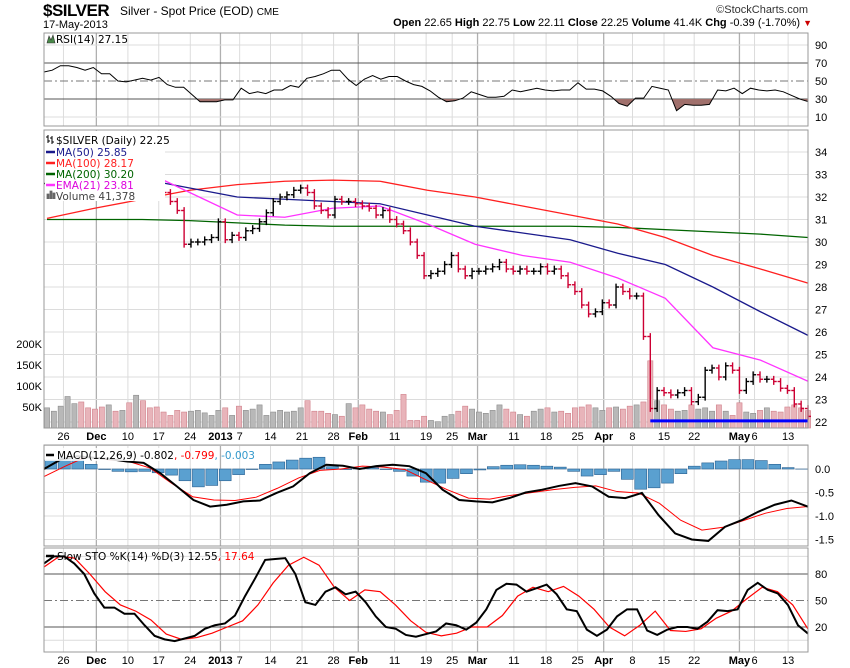 Image resolution: width=850 pixels, height=668 pixels. I want to click on macd-legend-background, so click(110, 454).